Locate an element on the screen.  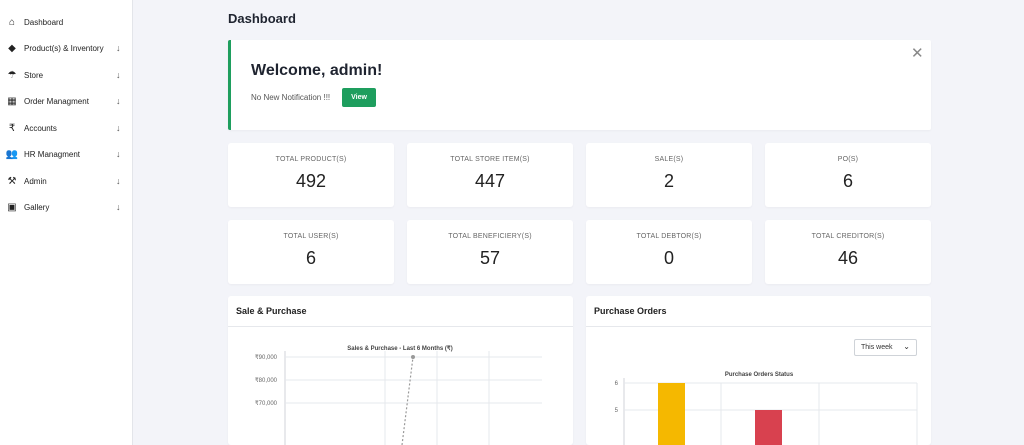
stat-value: 447 is located at coordinates (490, 181).